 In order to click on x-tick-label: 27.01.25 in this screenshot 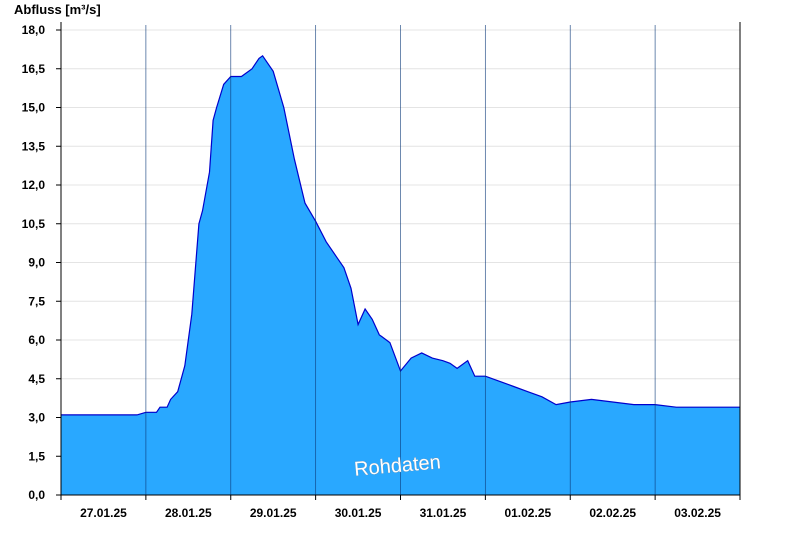, I will do `click(103, 513)`.